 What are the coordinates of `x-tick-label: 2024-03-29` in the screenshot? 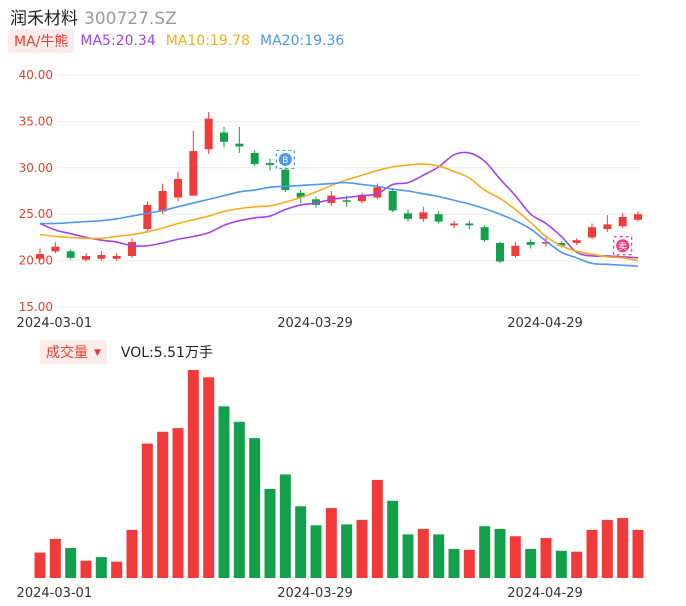 It's located at (315, 323).